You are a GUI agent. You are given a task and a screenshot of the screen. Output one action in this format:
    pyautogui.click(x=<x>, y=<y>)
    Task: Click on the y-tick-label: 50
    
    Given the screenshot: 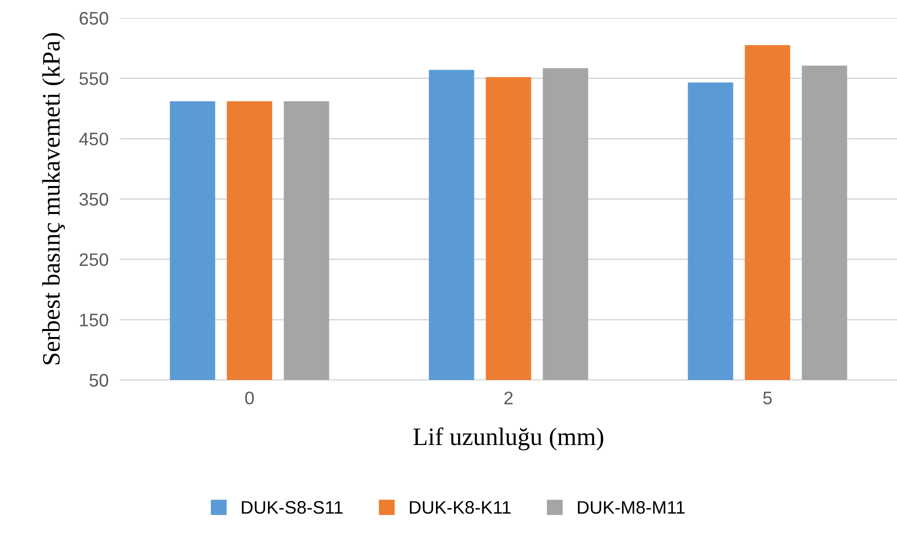 What is the action you would take?
    pyautogui.click(x=99, y=380)
    